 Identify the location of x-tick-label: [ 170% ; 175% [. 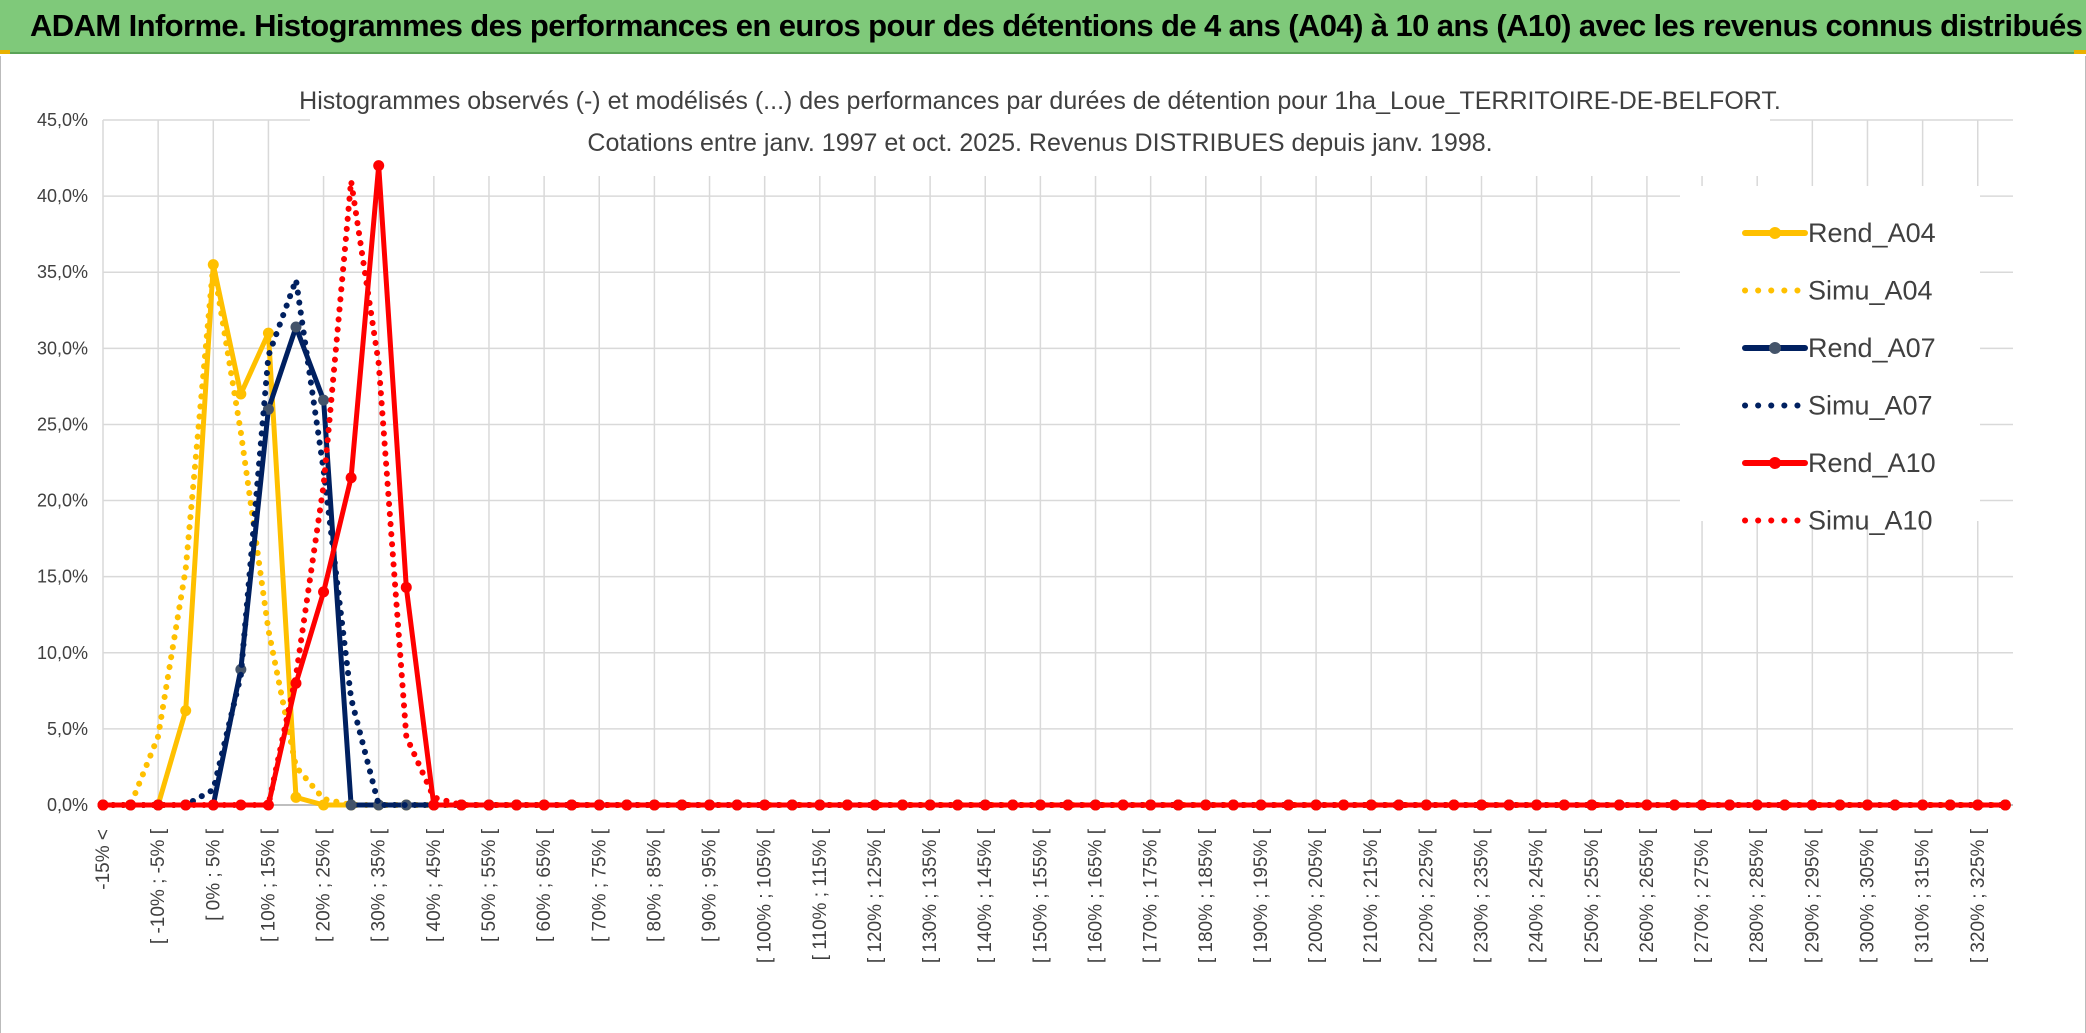
(1151, 895).